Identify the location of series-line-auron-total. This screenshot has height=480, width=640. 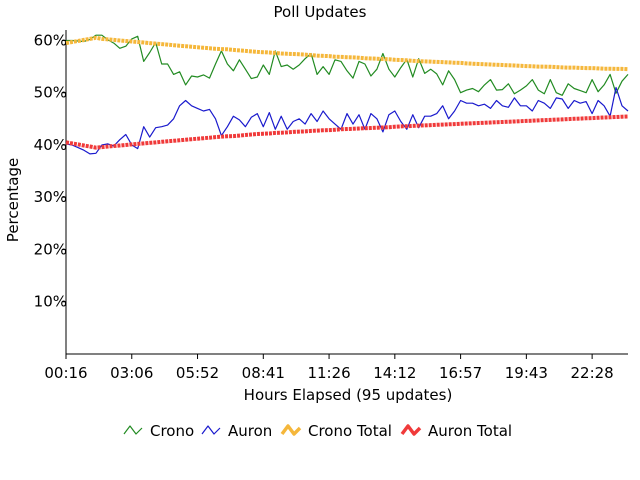
(347, 132).